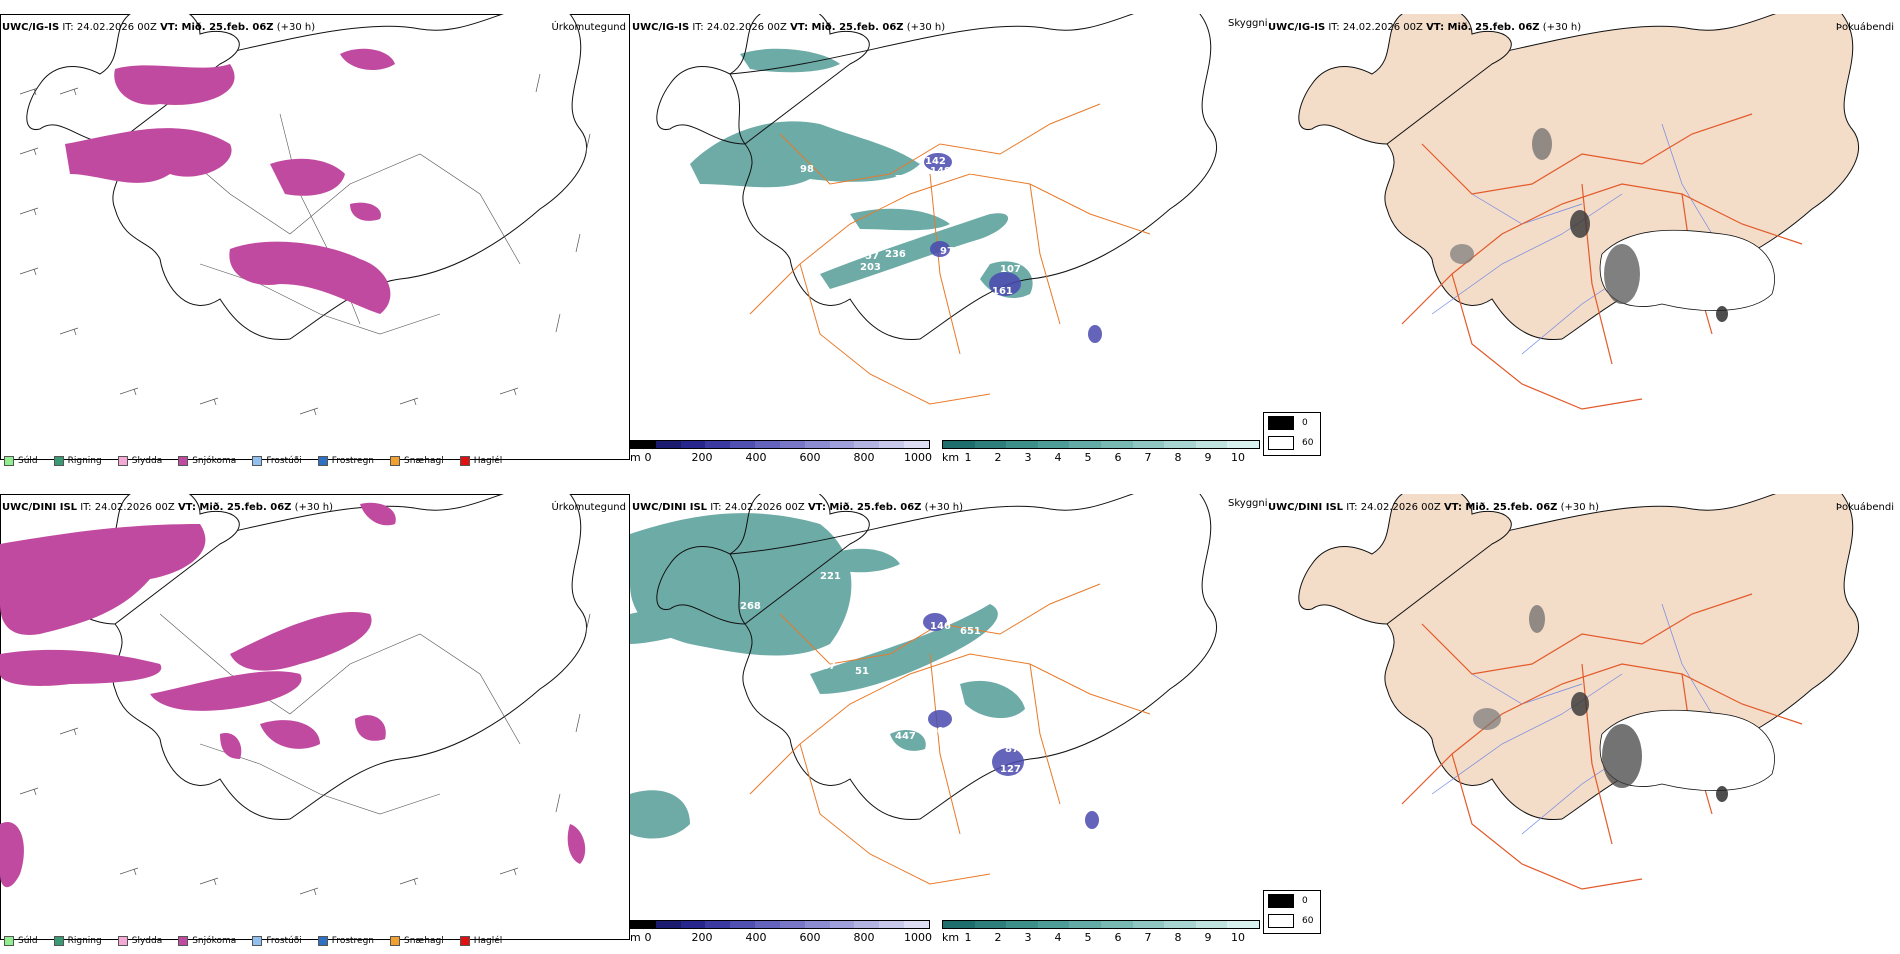 The width and height of the screenshot is (1900, 954). I want to click on colorbar-tick: 800, so click(864, 937).